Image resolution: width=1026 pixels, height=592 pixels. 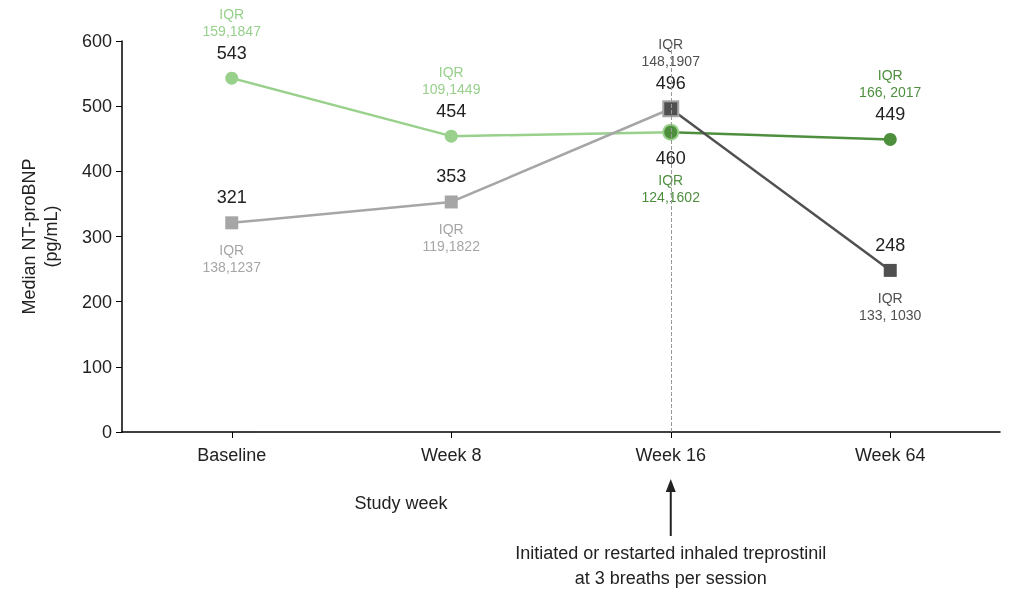 I want to click on x-axis-title: Study week, so click(x=401, y=503).